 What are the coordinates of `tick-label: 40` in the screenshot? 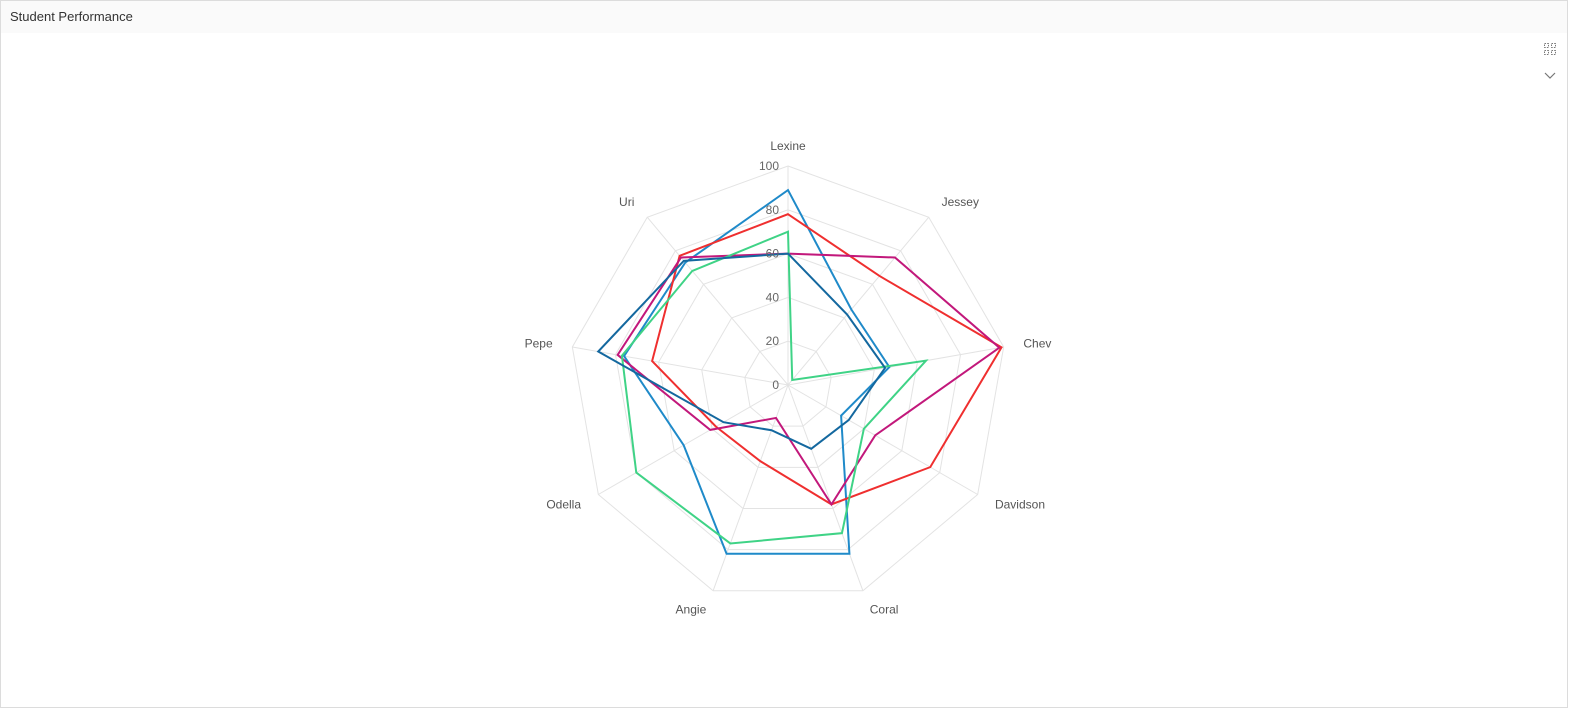 It's located at (773, 297).